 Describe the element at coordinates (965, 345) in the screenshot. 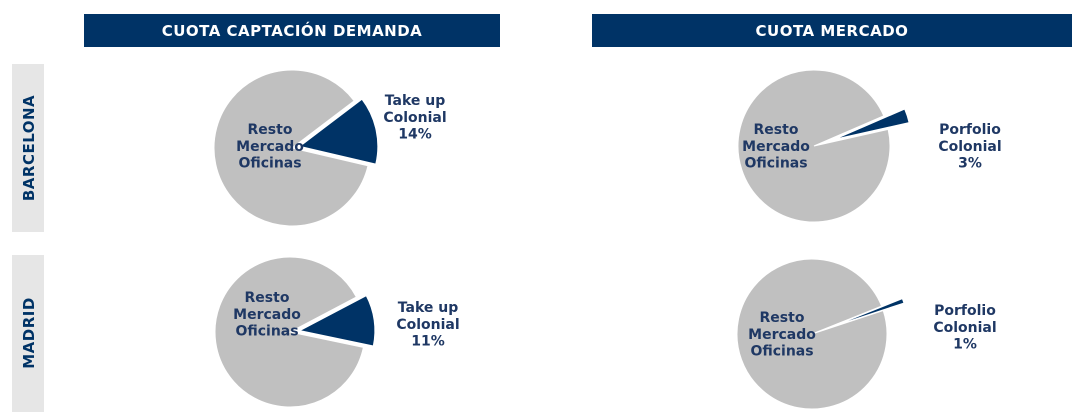

I see `value-label: 1%` at that location.